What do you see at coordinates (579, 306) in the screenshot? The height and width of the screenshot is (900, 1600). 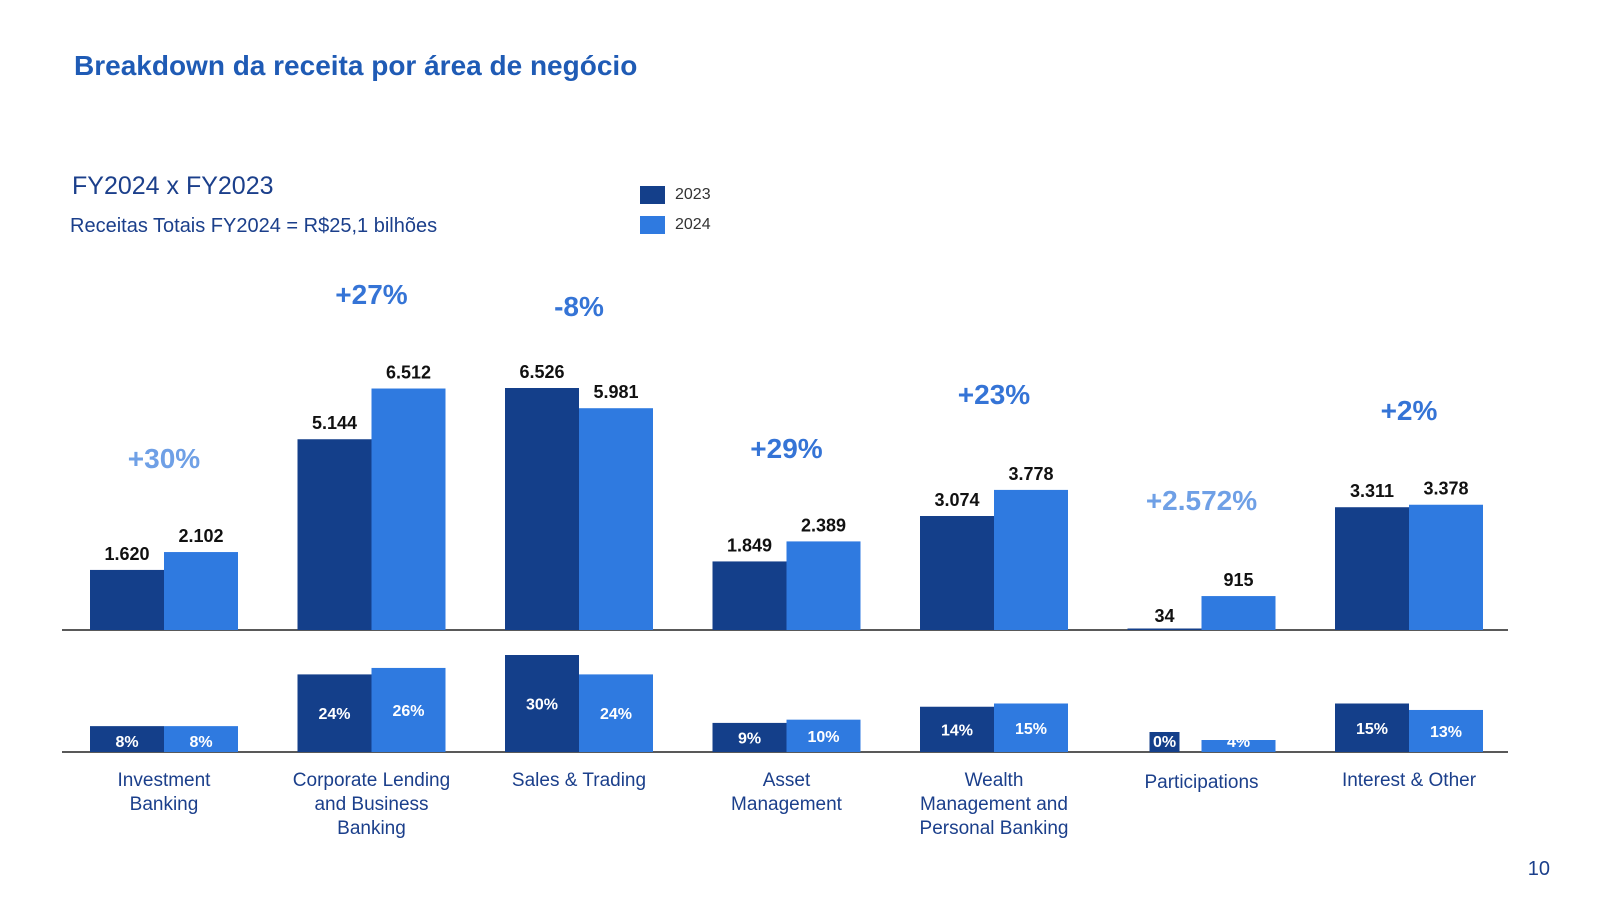 I see `growth-label-2: -8%` at bounding box center [579, 306].